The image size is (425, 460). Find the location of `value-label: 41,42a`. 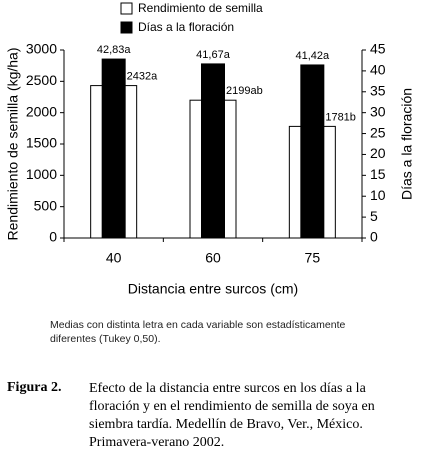

value-label: 41,42a is located at coordinates (313, 56).